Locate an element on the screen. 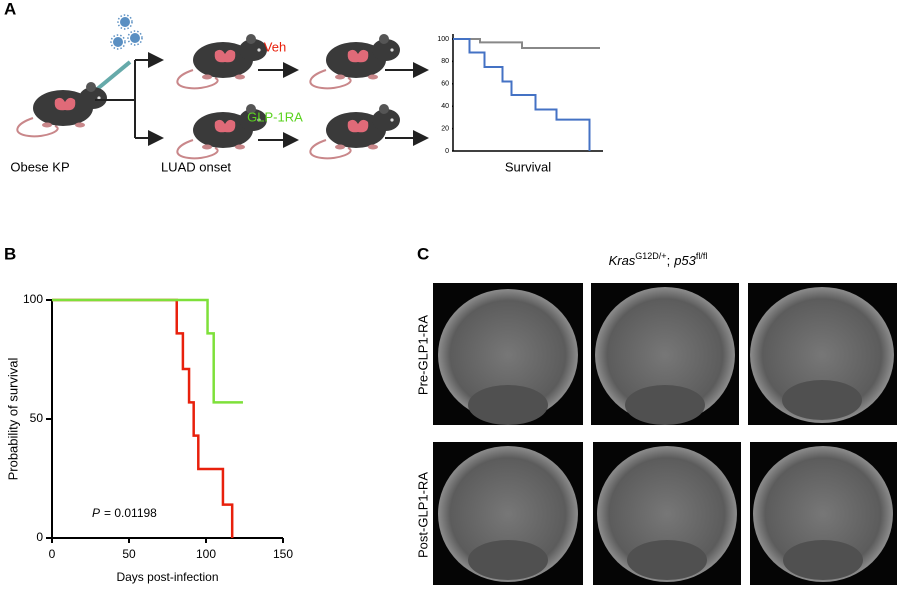  annotation-symbol: P is located at coordinates (96, 513).